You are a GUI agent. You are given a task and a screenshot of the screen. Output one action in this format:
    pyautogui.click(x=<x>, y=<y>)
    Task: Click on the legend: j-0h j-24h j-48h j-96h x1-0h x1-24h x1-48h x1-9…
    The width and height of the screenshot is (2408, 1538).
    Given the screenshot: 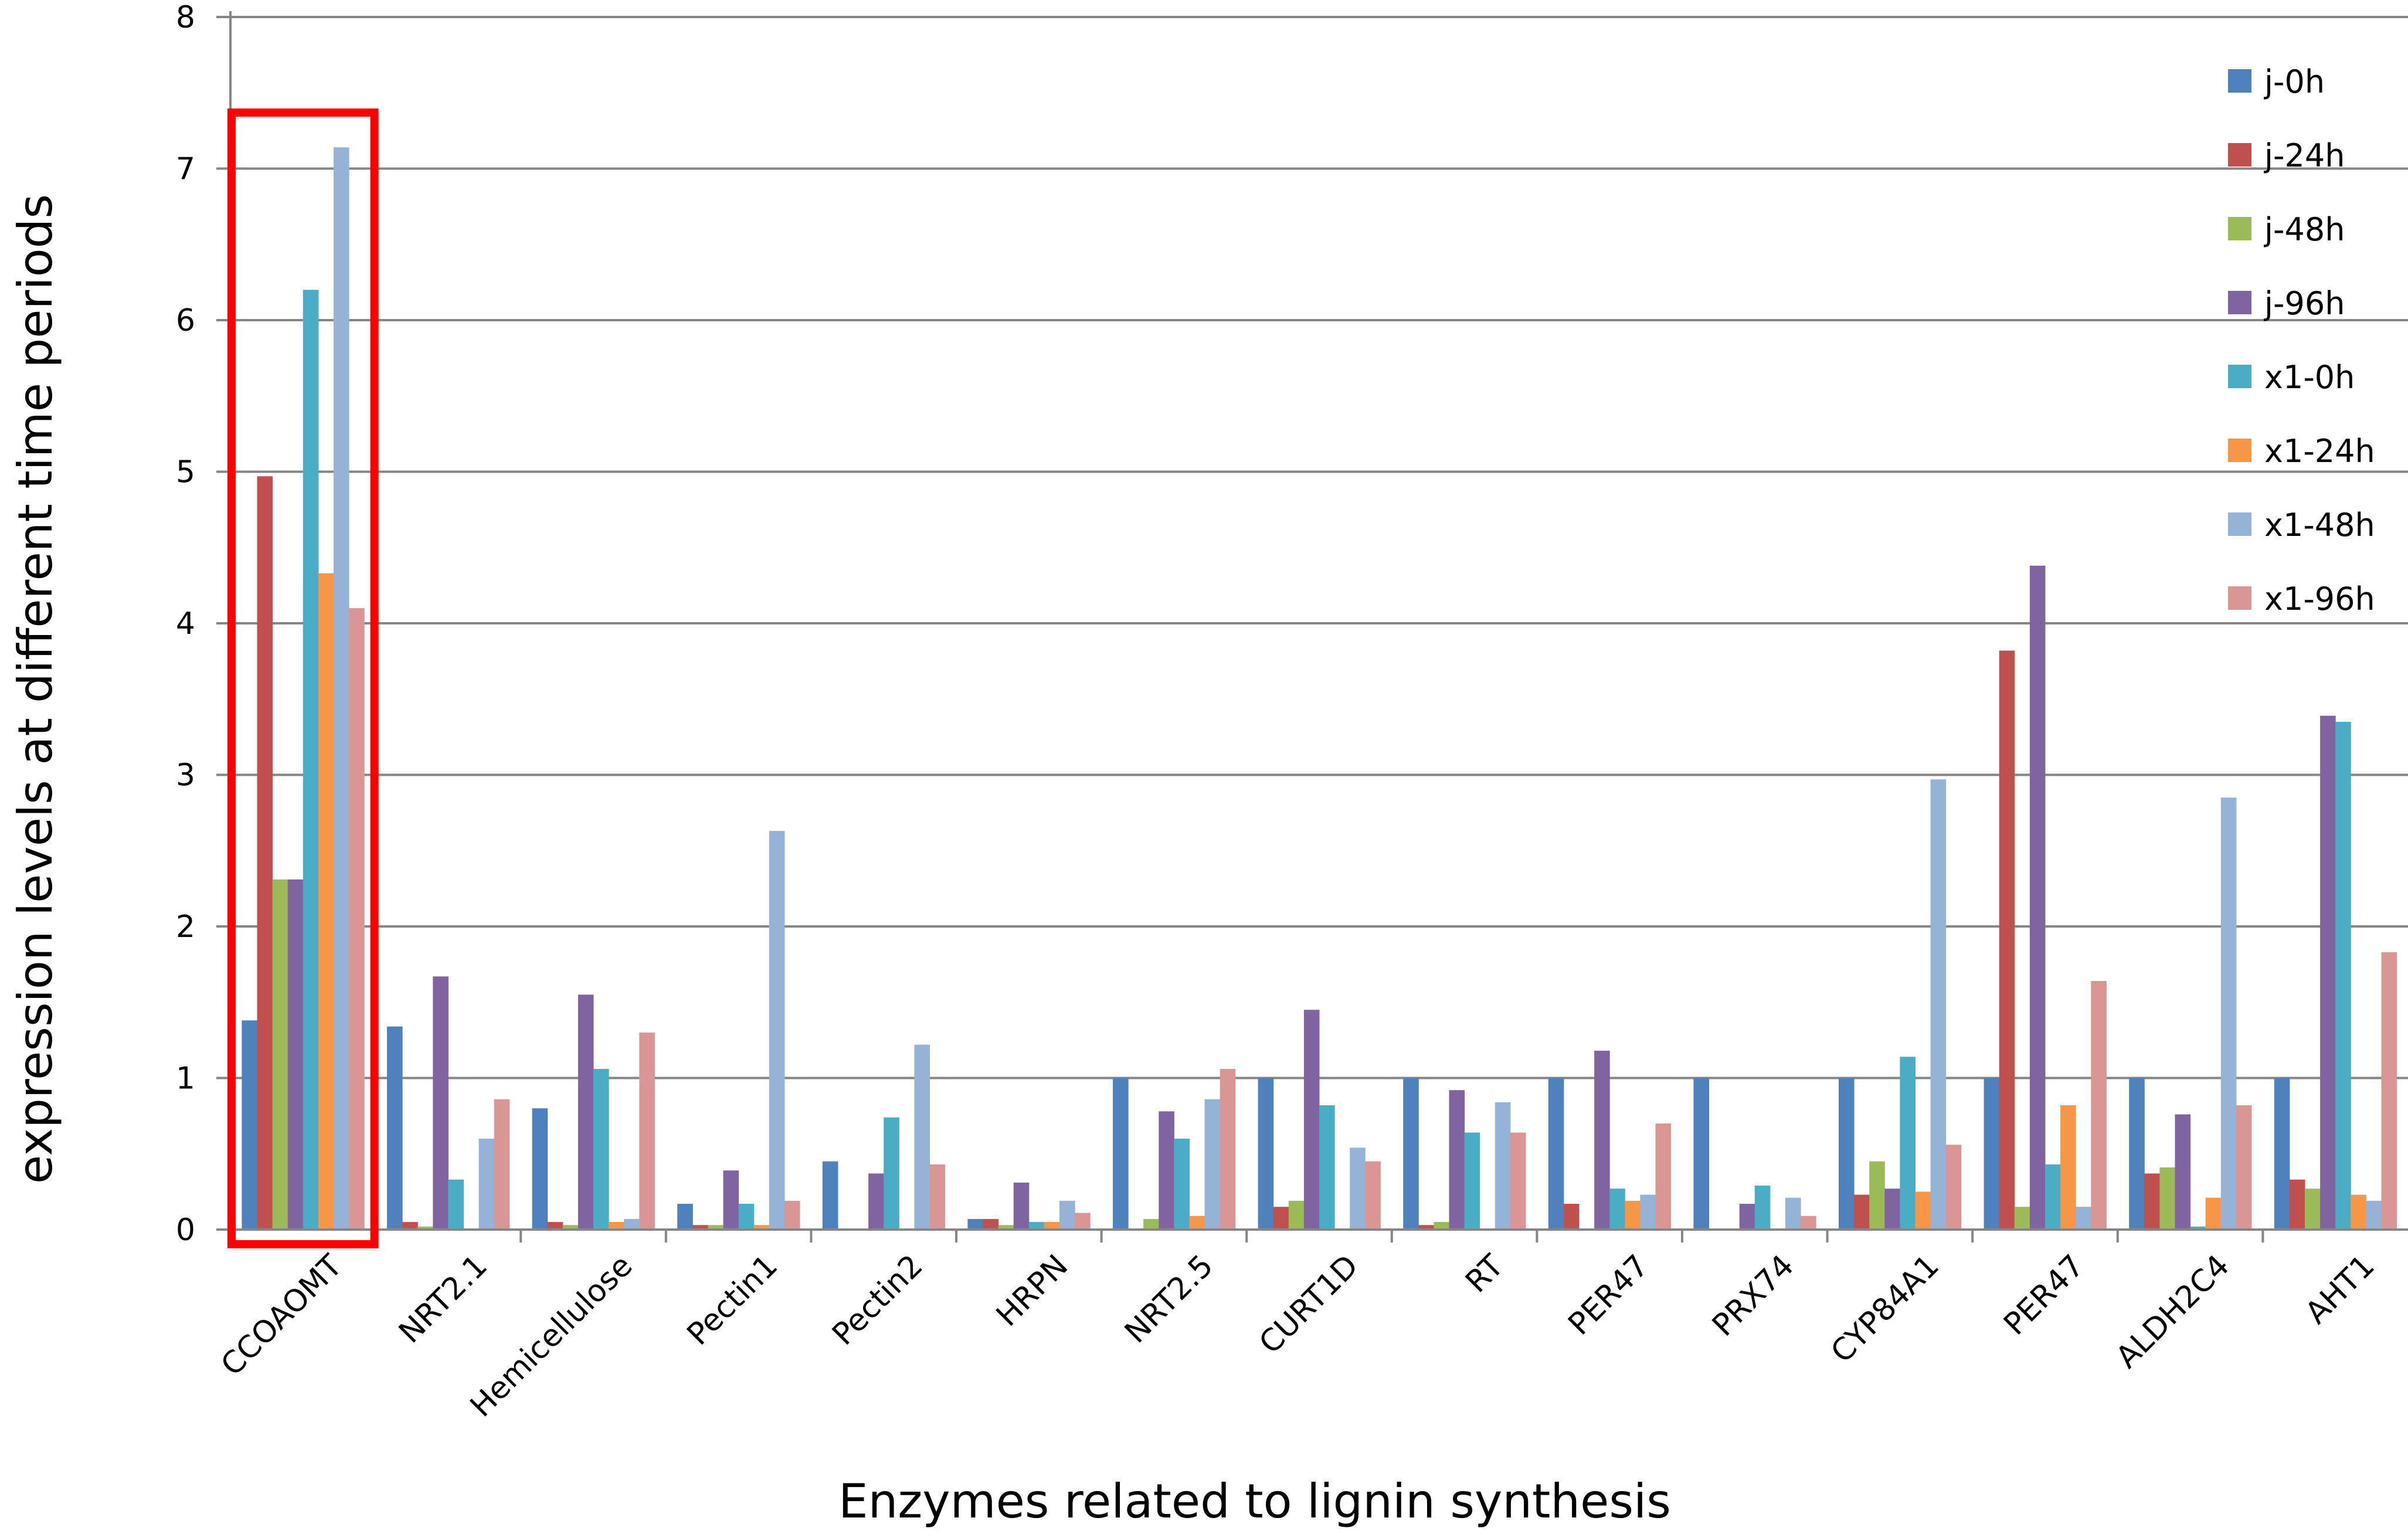 What is the action you would take?
    pyautogui.click(x=2301, y=340)
    